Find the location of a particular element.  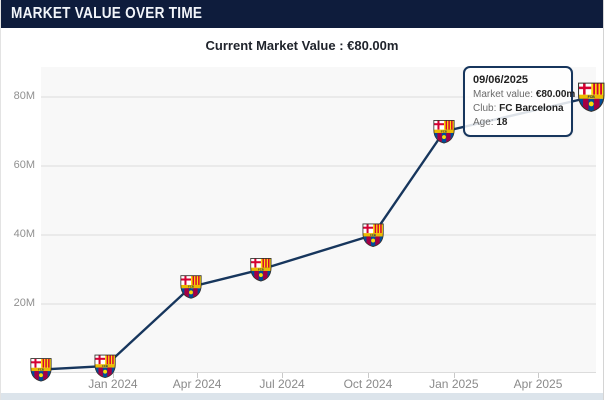

tooltip-value: FC Barcelona is located at coordinates (531, 108).